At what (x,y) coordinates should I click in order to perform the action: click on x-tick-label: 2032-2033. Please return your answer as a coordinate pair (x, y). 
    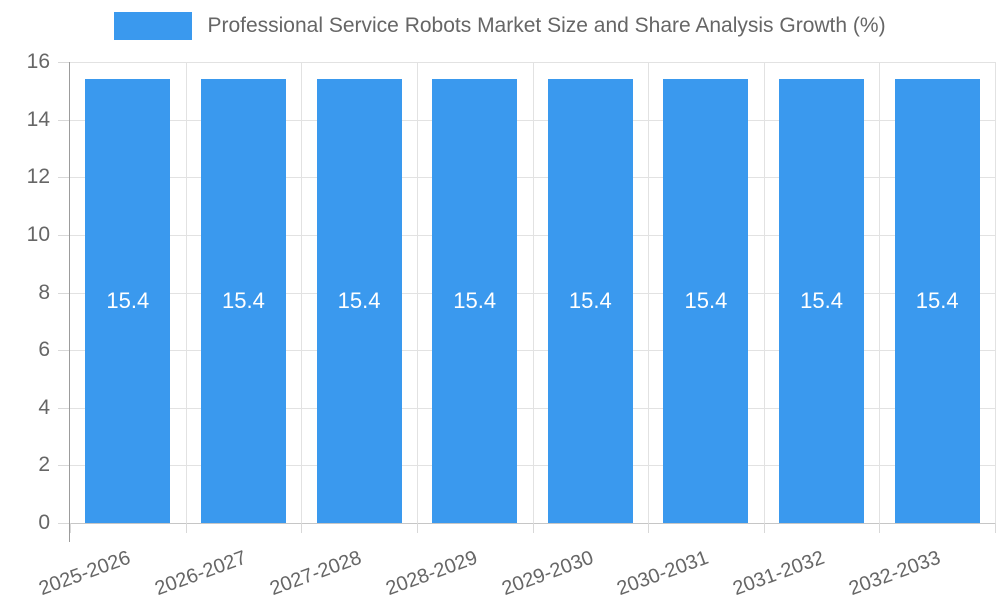
    Looking at the image, I should click on (894, 573).